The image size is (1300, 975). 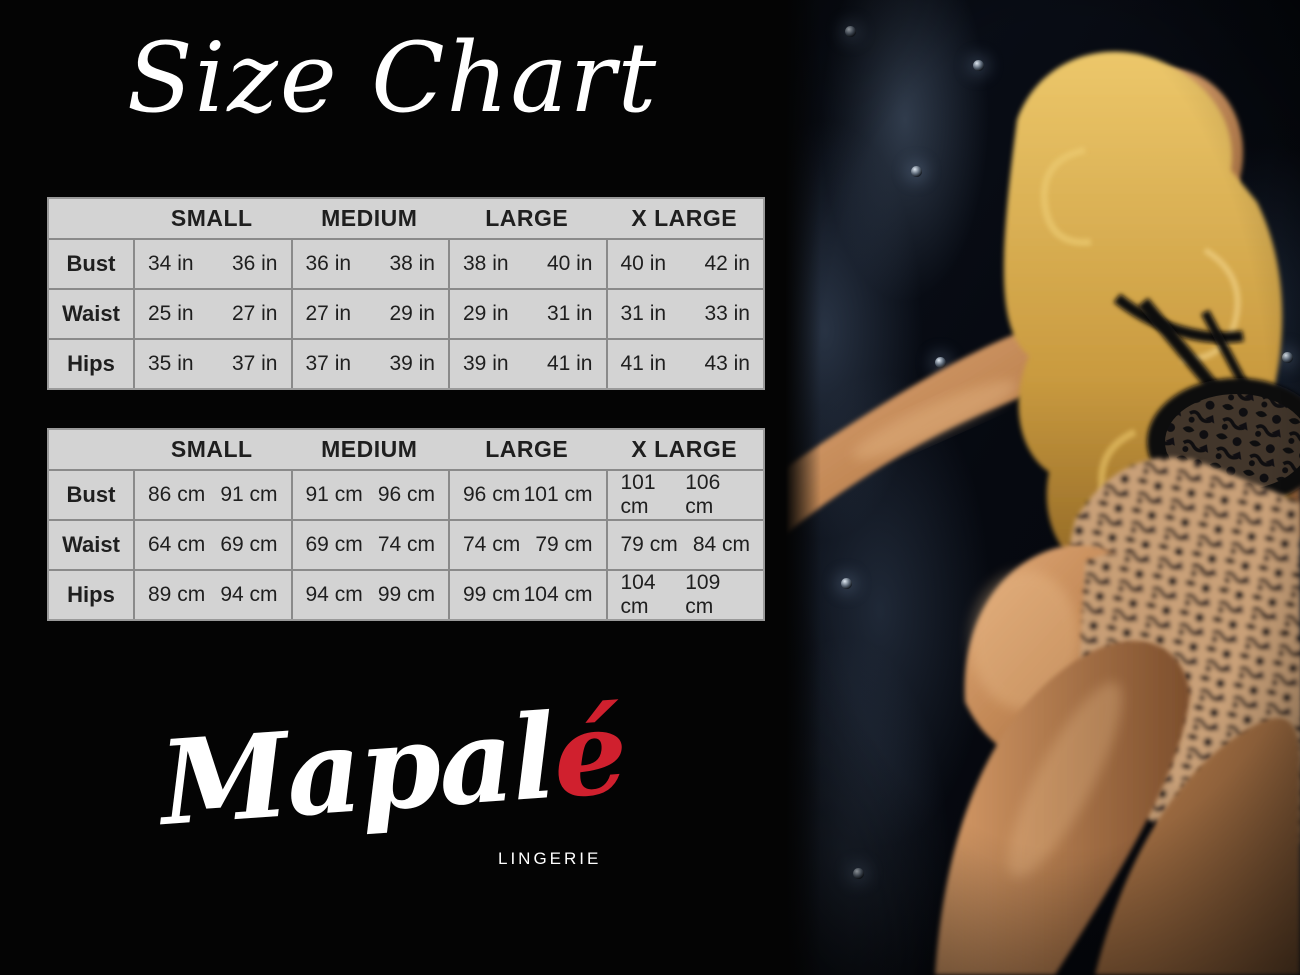 I want to click on cell-large: 99 cm 104 cm, so click(x=527, y=595).